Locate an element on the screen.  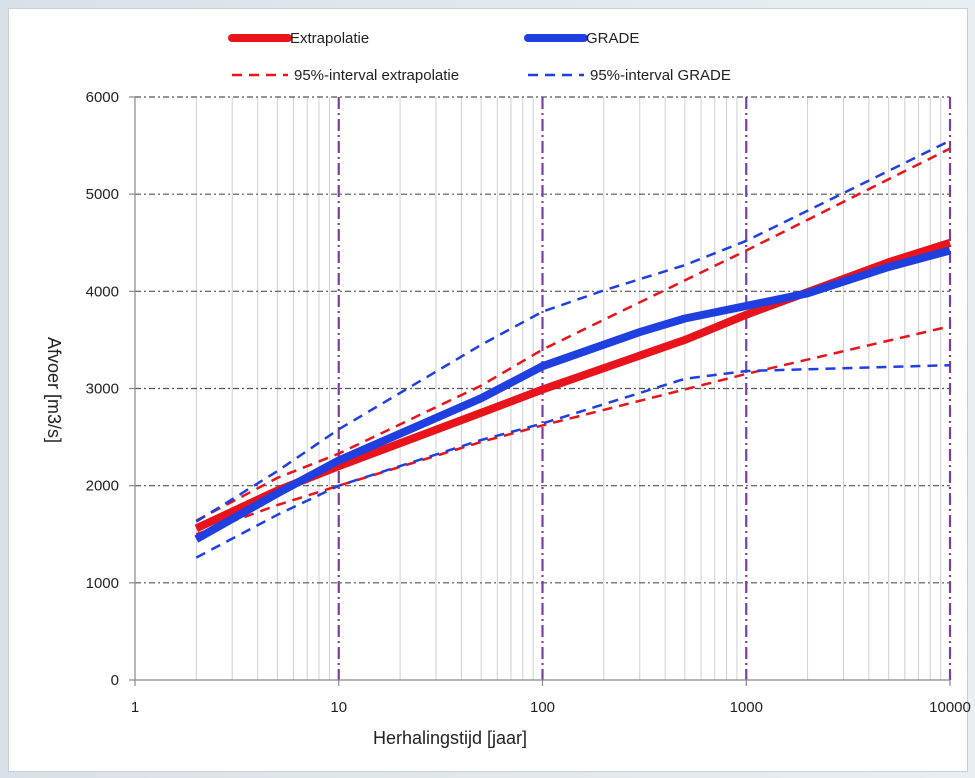
legend-label: GRADE is located at coordinates (612, 38).